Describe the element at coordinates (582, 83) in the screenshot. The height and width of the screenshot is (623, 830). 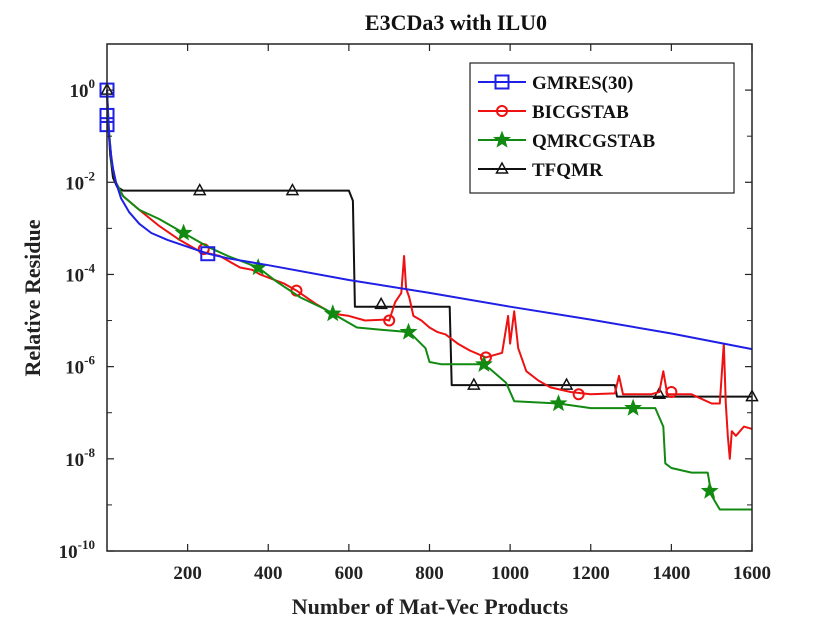
I see `legend-label: GMRES(30)` at that location.